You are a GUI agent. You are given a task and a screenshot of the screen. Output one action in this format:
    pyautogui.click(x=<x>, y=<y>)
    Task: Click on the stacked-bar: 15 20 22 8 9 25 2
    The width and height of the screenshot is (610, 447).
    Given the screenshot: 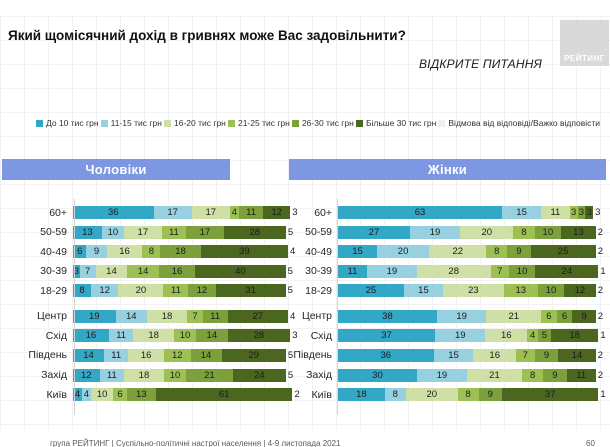 What is the action you would take?
    pyautogui.click(x=470, y=252)
    